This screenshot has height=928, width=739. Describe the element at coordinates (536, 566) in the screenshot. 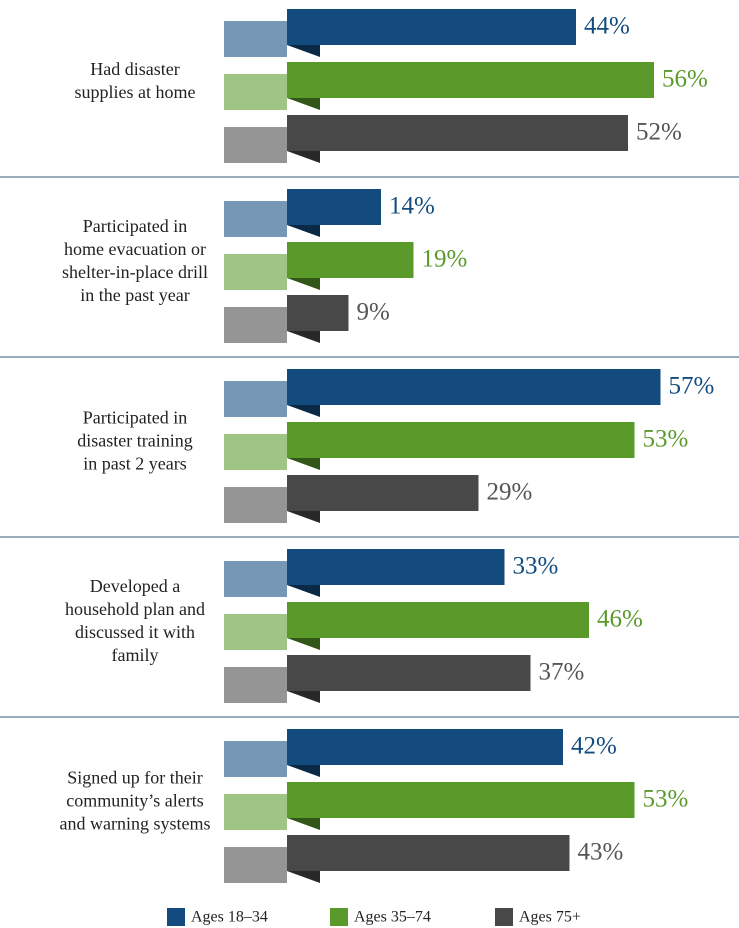

I see `value-label: 33%` at that location.